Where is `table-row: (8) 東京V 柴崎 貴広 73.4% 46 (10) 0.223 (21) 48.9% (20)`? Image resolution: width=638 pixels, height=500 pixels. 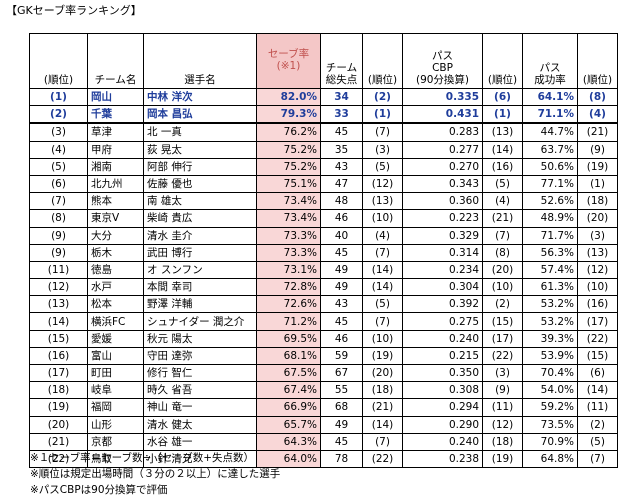 table-row: (8) 東京V 柴崎 貴広 73.4% 46 (10) 0.223 (21) 48.9% (20) is located at coordinates (323, 218).